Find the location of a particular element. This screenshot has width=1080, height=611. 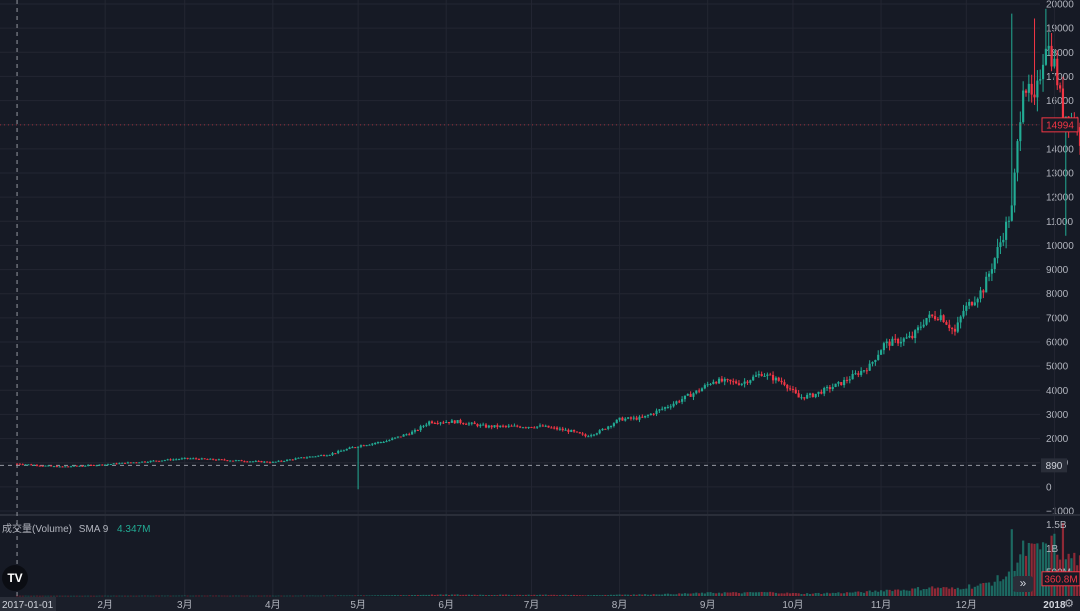

price-tick-label: 9000 is located at coordinates (1057, 270).